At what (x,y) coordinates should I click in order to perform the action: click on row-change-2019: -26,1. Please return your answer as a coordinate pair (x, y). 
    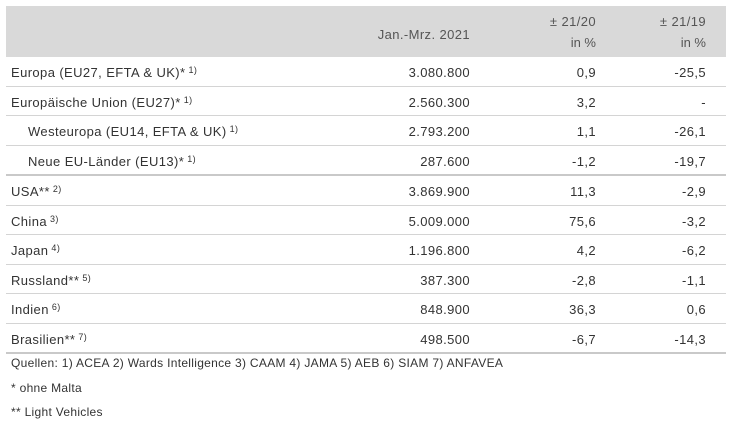
    Looking at the image, I should click on (690, 131).